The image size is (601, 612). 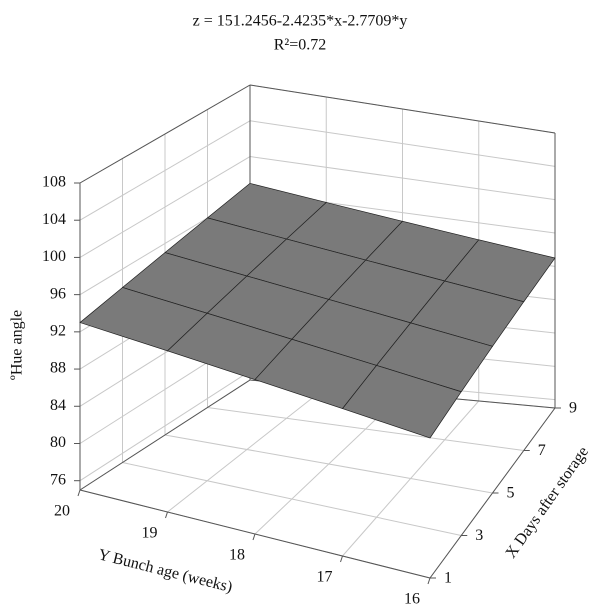 I want to click on z-tick-label: 100, so click(x=54, y=256).